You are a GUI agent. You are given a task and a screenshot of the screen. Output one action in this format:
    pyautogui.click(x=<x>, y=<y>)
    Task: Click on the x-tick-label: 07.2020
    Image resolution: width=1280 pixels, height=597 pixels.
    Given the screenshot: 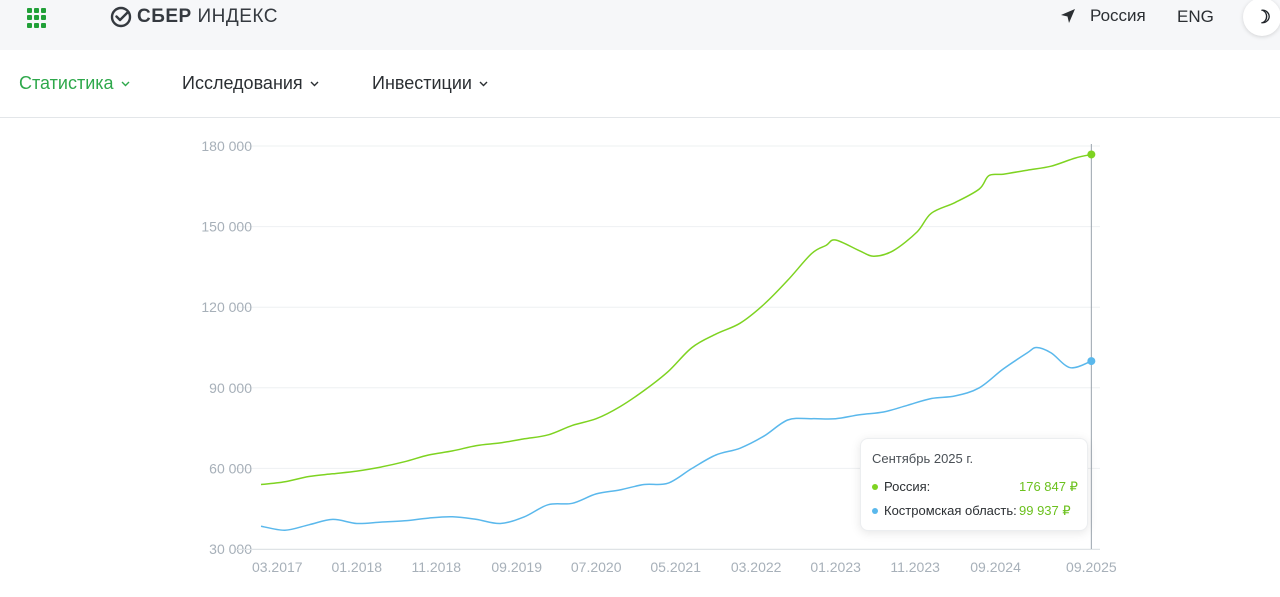 What is the action you would take?
    pyautogui.click(x=596, y=567)
    